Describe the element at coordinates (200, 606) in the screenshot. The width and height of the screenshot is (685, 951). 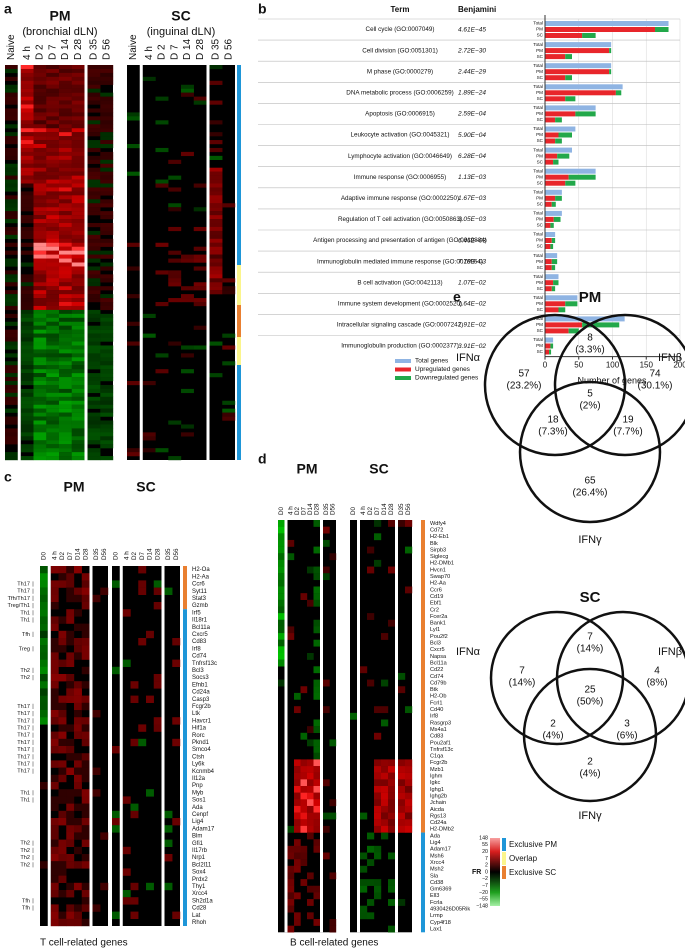
I see `gene-label: Gzmb` at that location.